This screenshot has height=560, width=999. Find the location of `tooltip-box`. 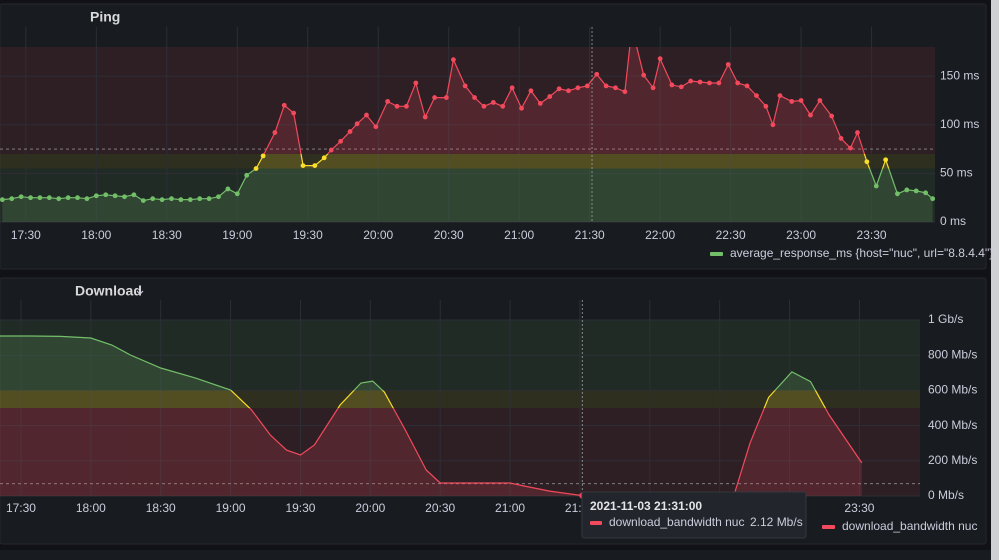

tooltip-box is located at coordinates (694, 515).